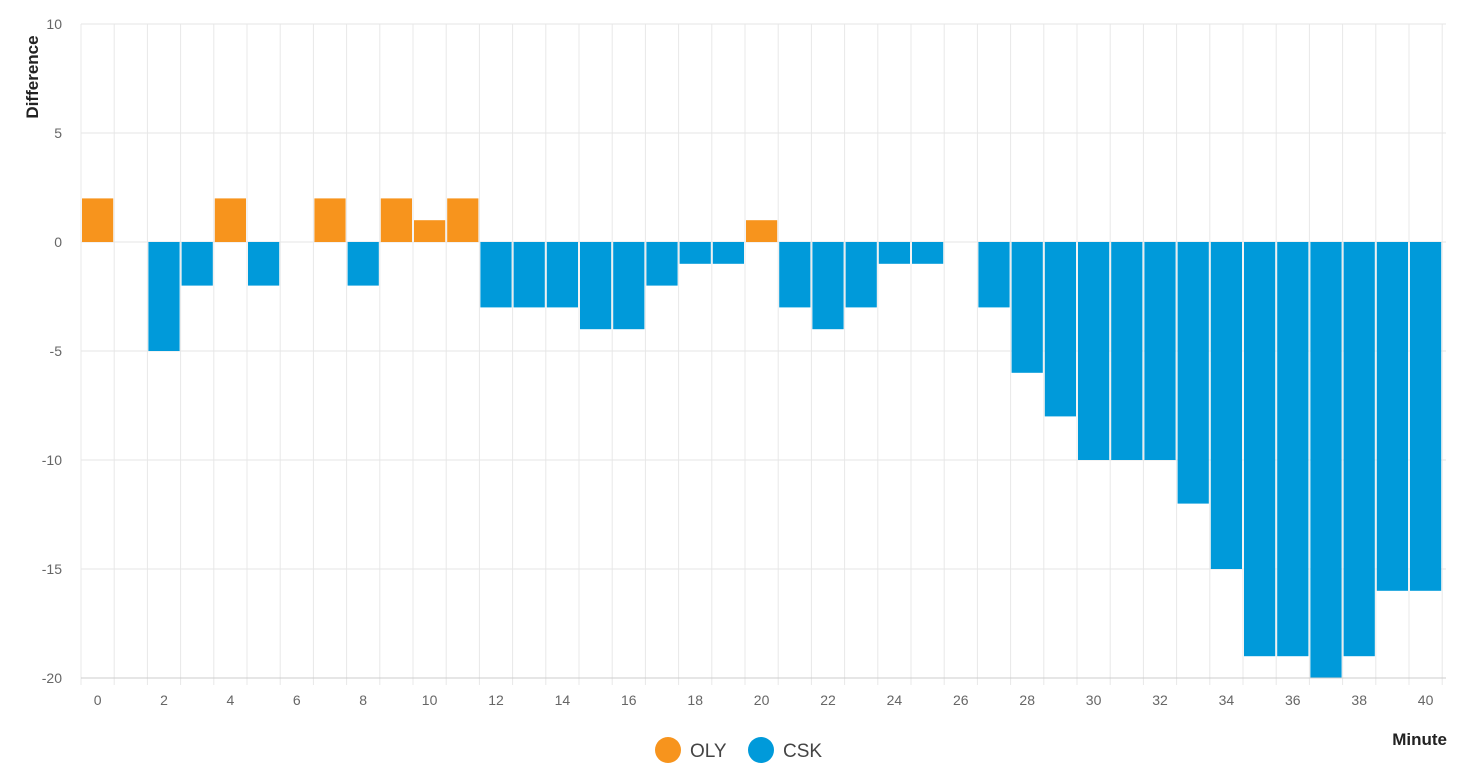  I want to click on x-tick-label: 8, so click(363, 700).